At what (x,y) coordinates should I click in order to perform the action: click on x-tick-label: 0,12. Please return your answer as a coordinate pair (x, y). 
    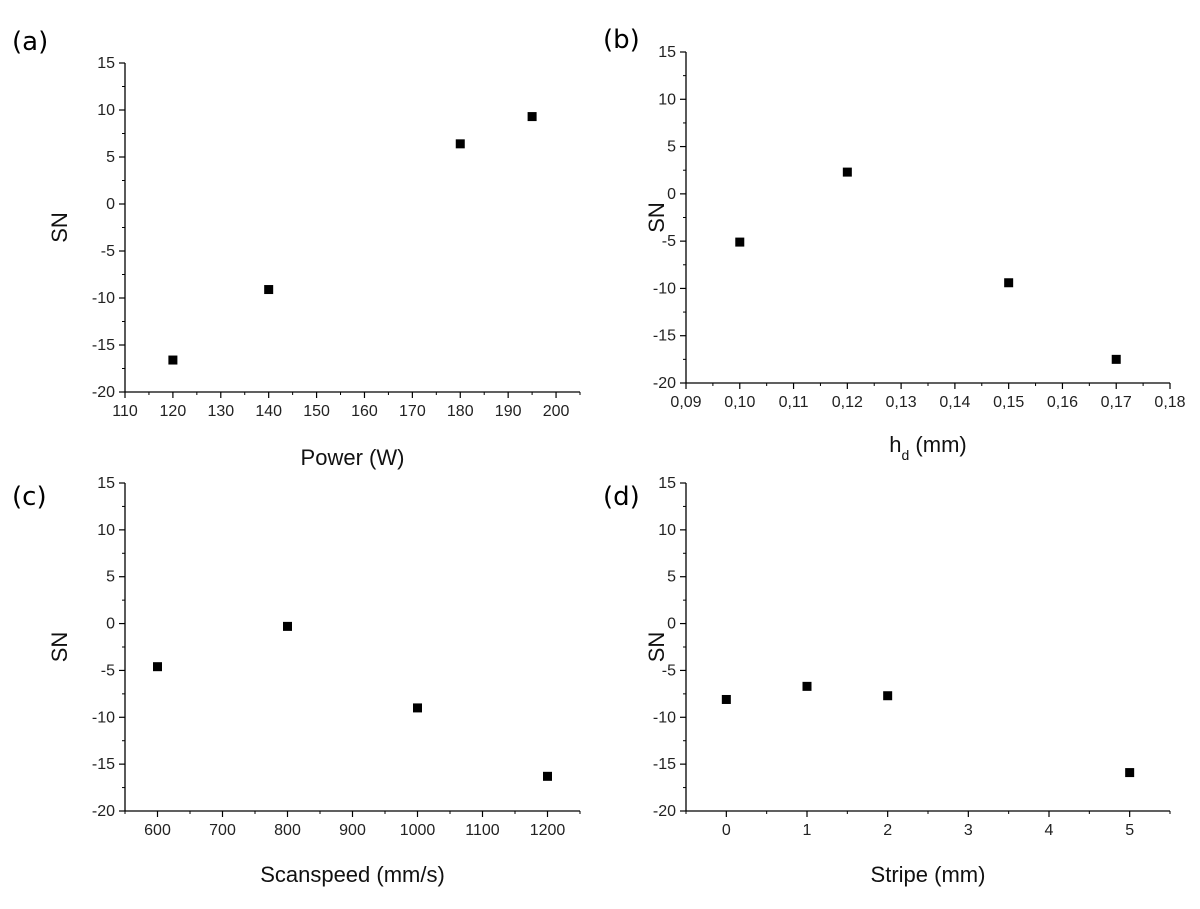
    Looking at the image, I should click on (847, 402).